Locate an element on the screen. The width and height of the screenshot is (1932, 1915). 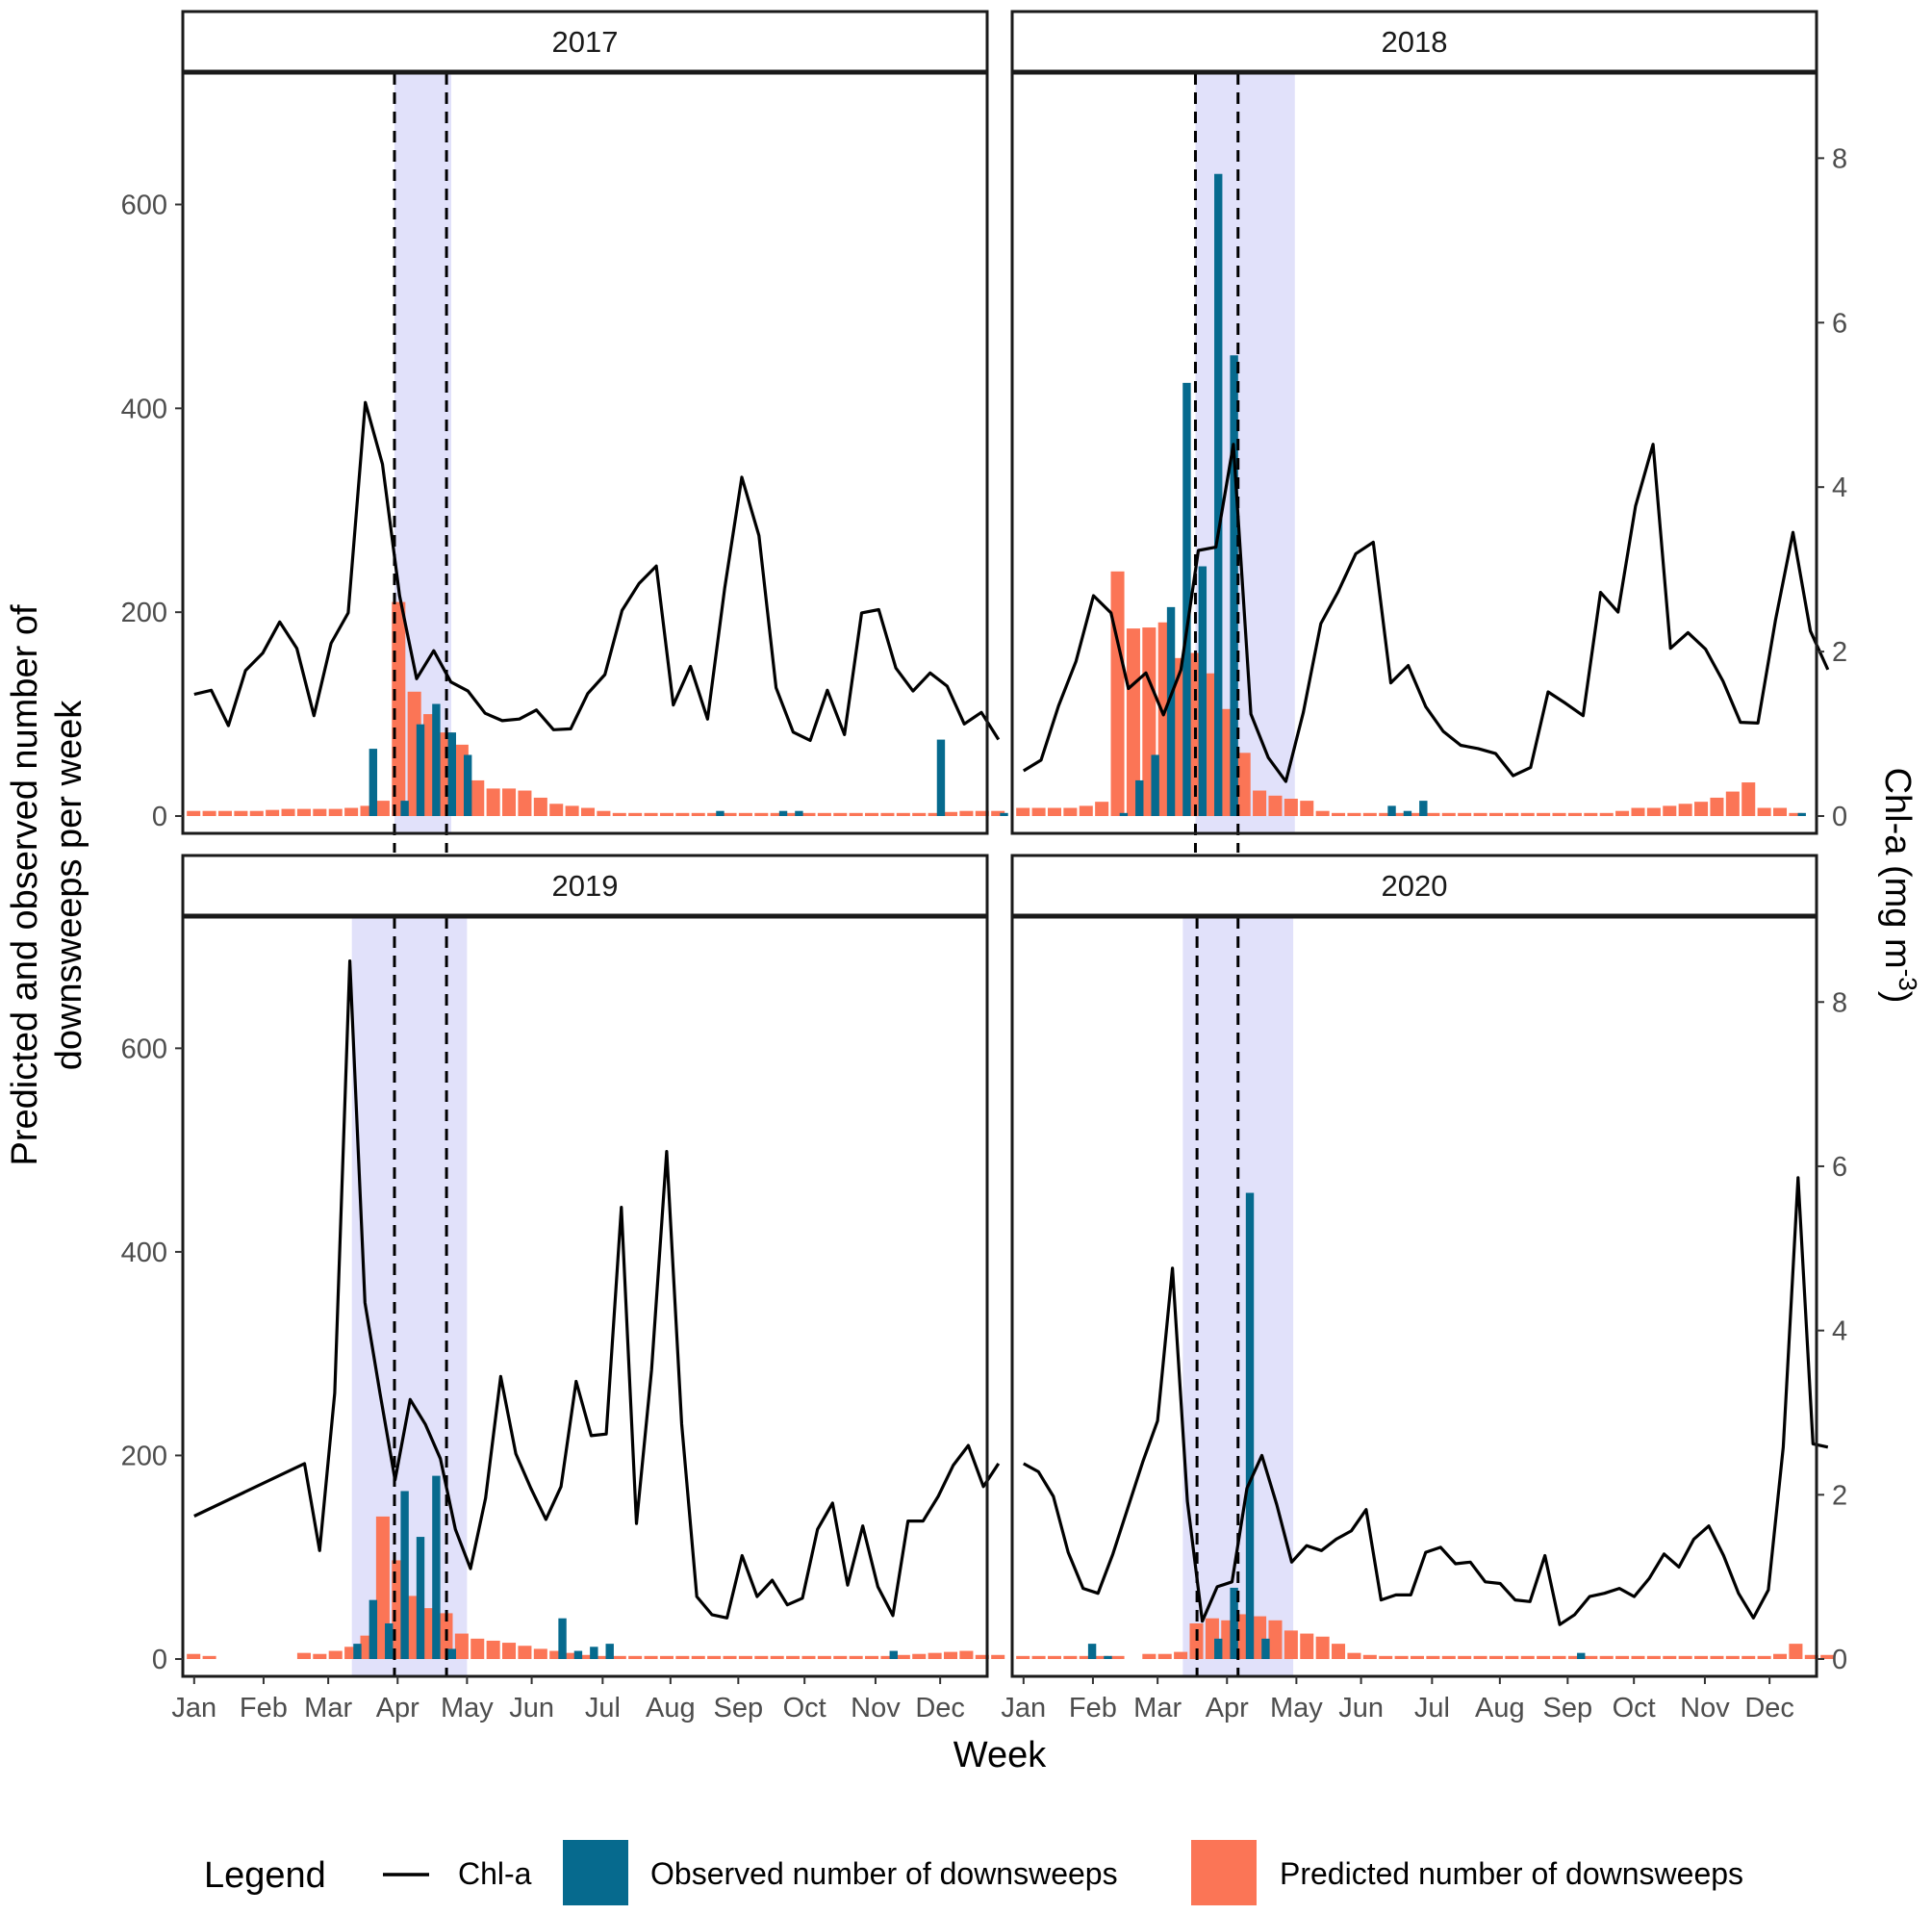
legend-observed-label: Observed number of downsweeps is located at coordinates (884, 1874).